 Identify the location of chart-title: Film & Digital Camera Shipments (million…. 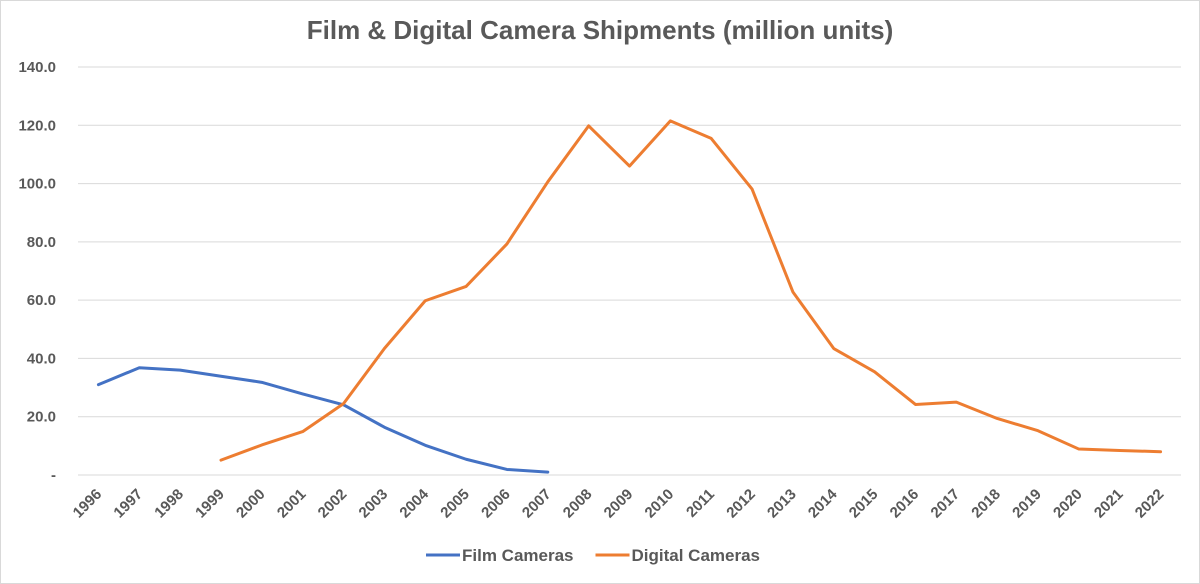
(600, 30).